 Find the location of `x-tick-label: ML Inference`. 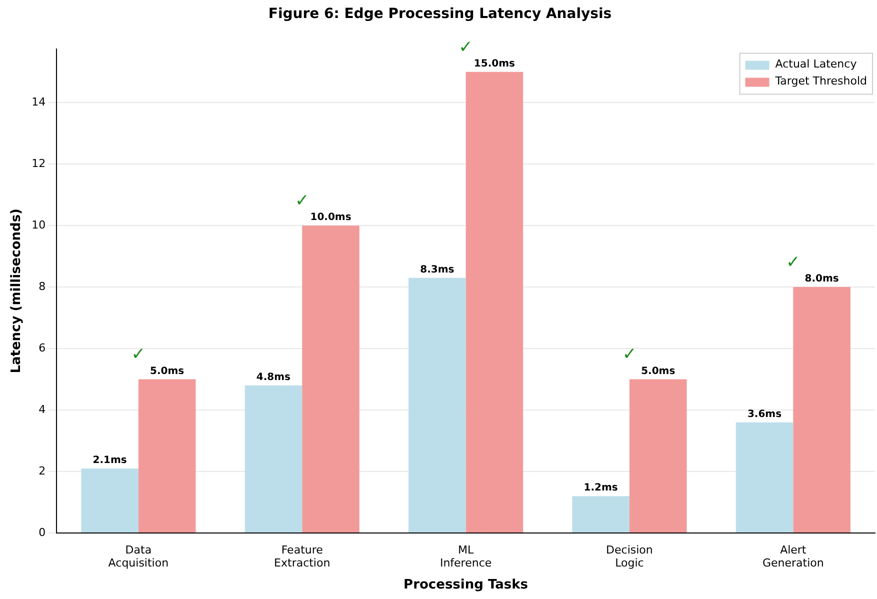

x-tick-label: ML Inference is located at coordinates (466, 556).